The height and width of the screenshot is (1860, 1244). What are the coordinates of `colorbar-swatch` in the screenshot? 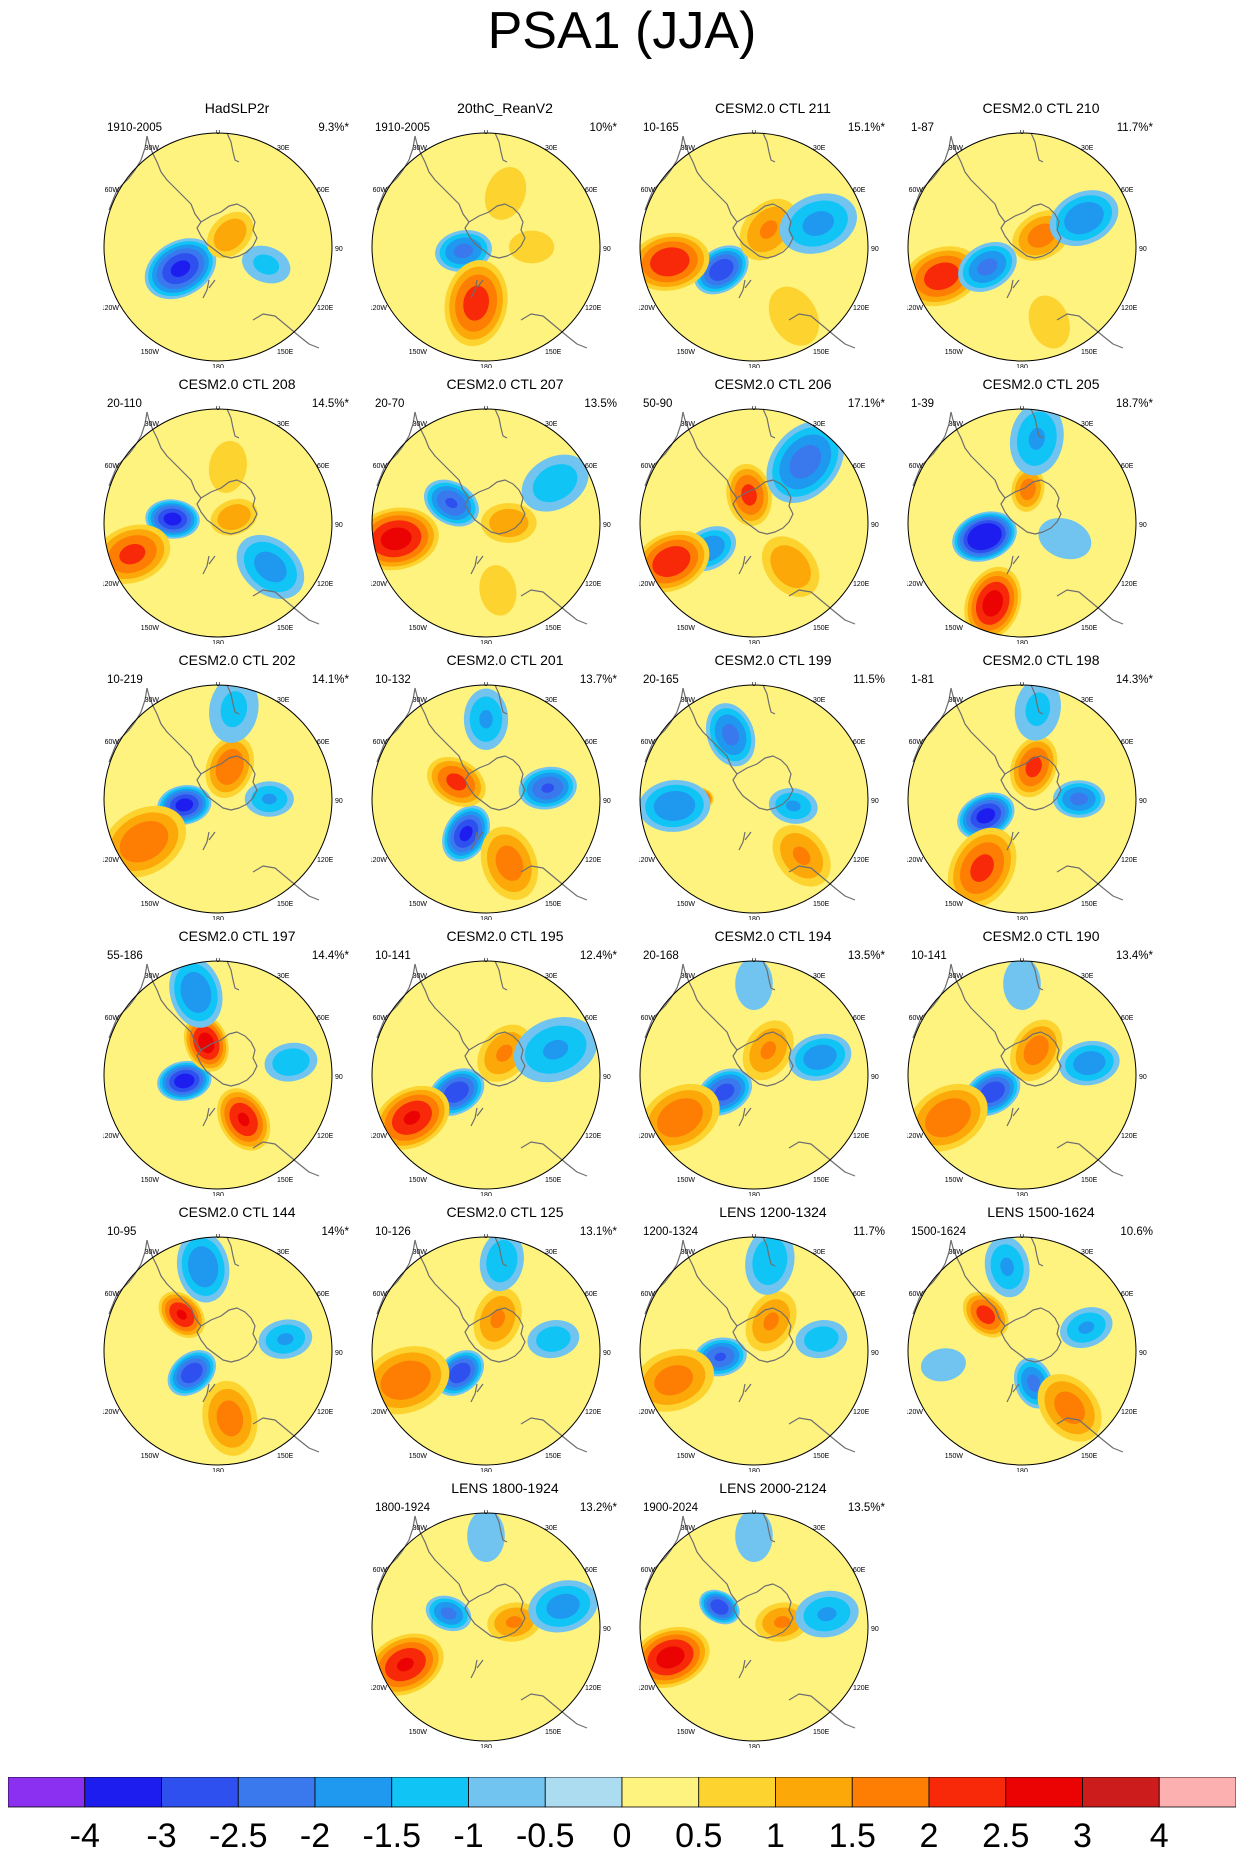 It's located at (430, 1792).